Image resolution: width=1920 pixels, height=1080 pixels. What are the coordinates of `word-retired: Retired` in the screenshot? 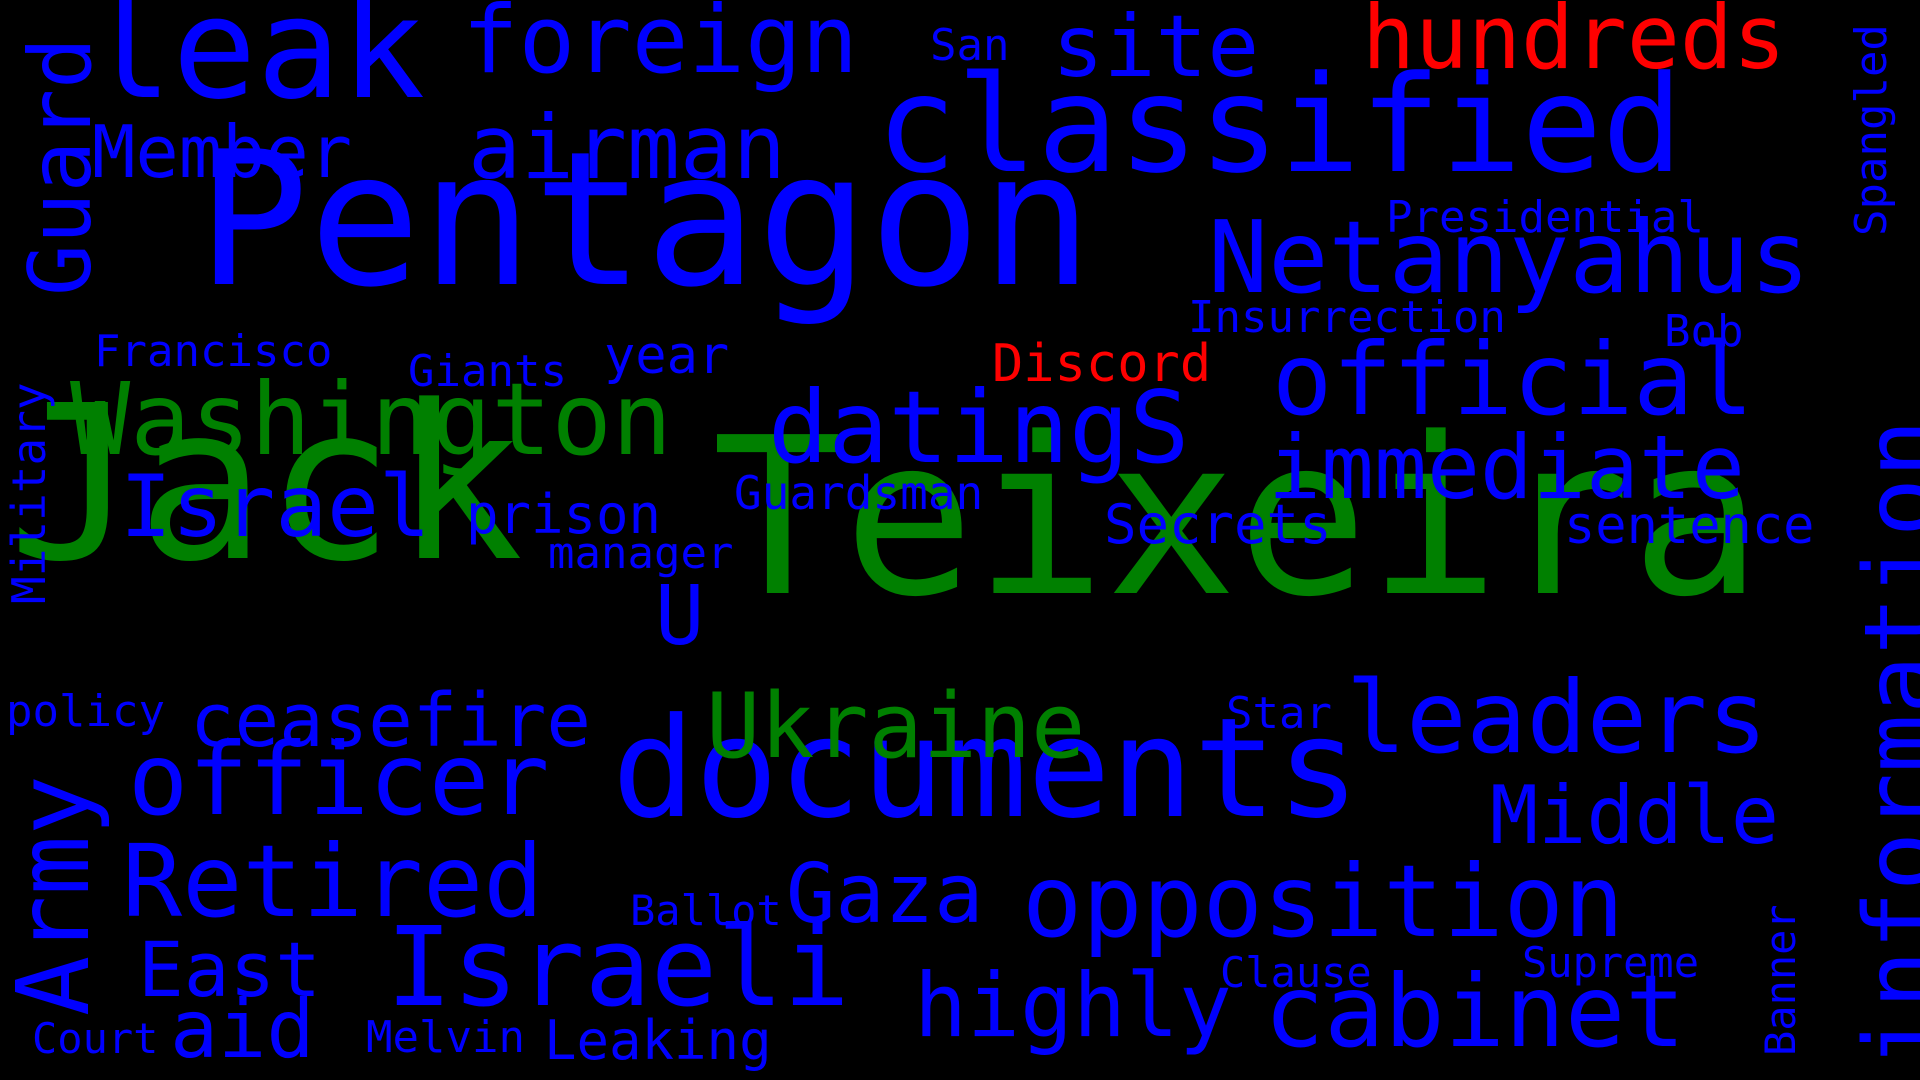 It's located at (333, 881).